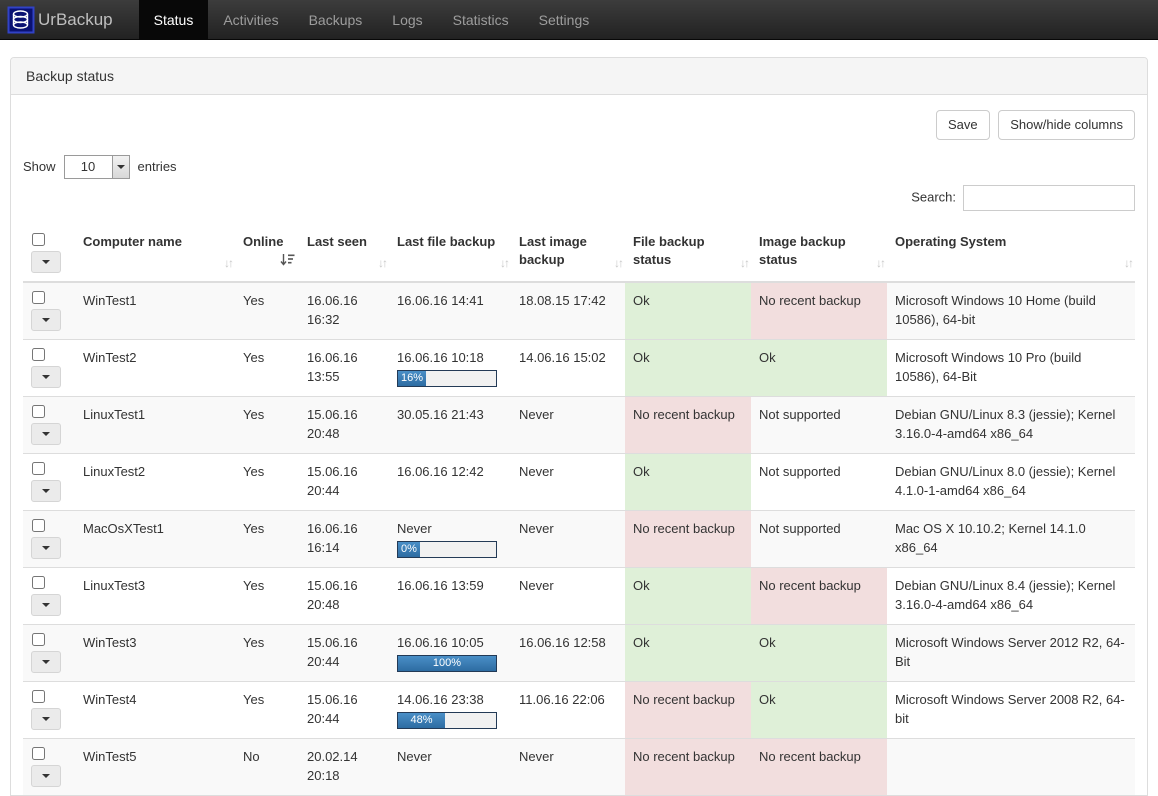  Describe the element at coordinates (568, 709) in the screenshot. I see `last-image-backup-cell: 11.06.16 22:06` at that location.